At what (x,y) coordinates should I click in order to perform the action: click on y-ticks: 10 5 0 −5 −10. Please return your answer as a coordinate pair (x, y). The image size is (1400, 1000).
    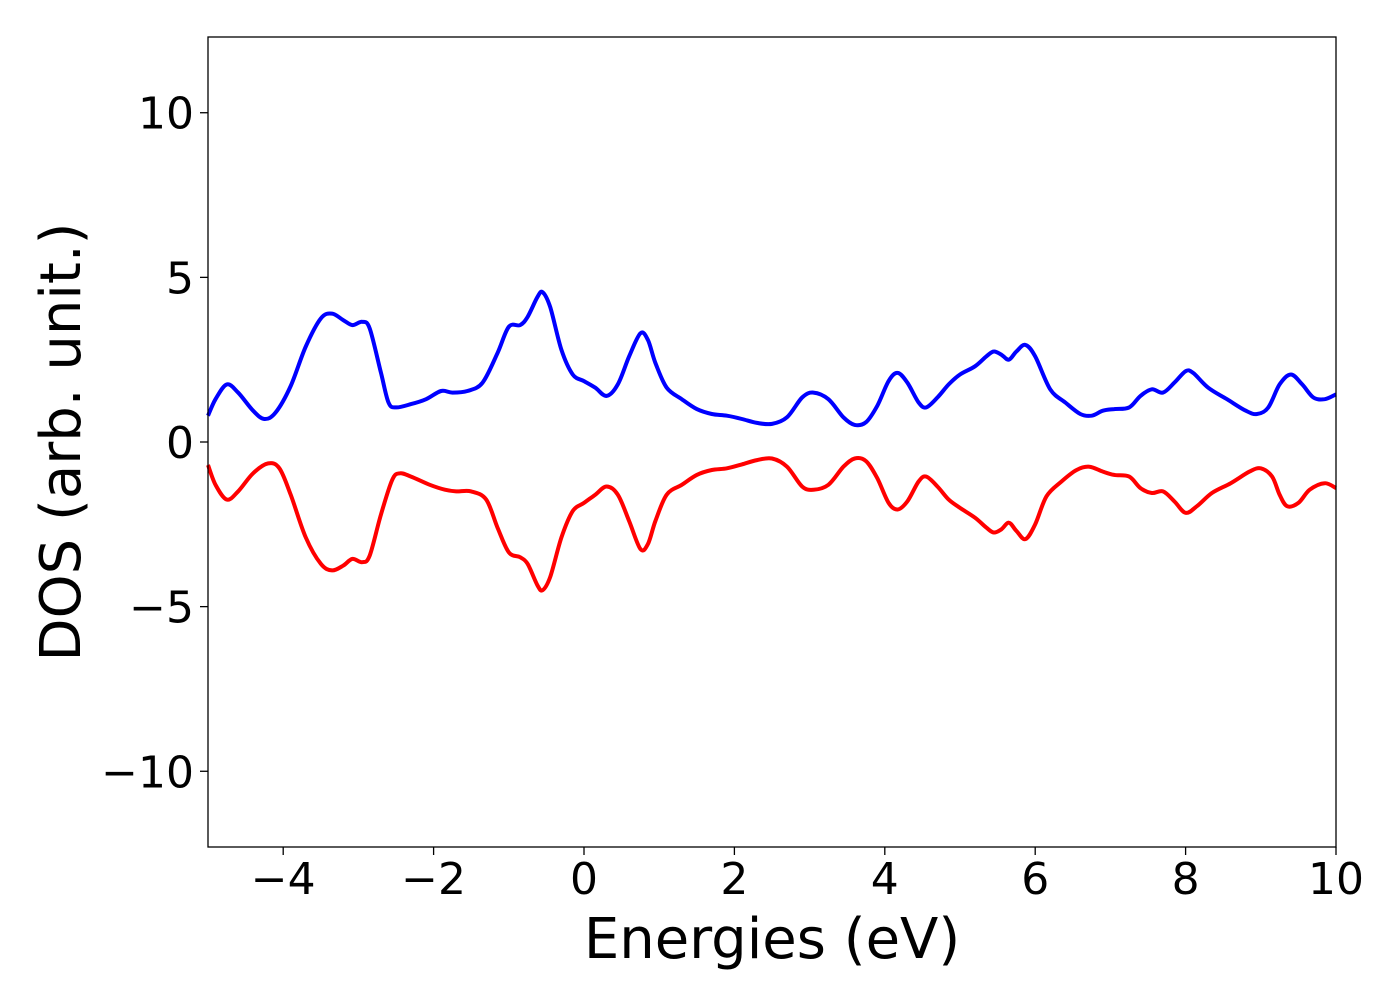
    Looking at the image, I should click on (154, 443).